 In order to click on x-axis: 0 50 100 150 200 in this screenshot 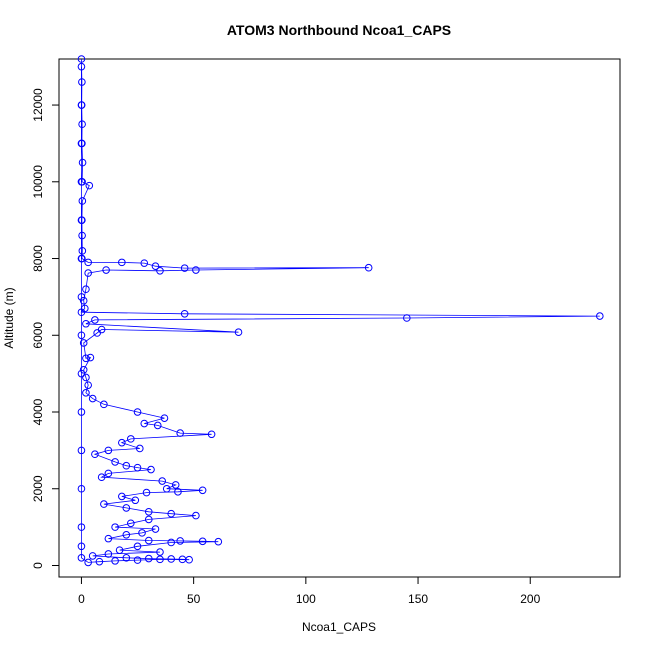, I will do `click(309, 591)`.